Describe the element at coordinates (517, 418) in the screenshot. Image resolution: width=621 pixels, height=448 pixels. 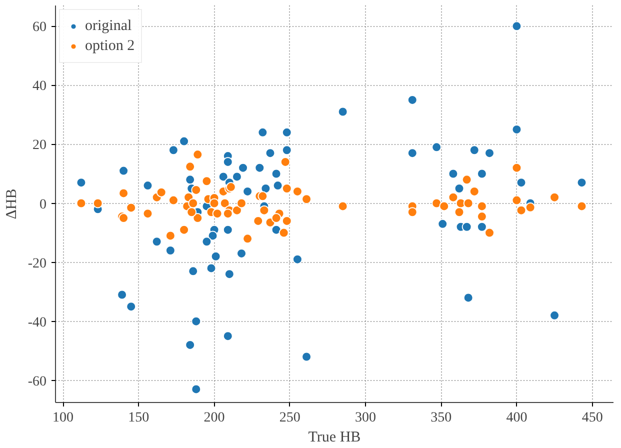
I see `x-tick-label: 400` at that location.